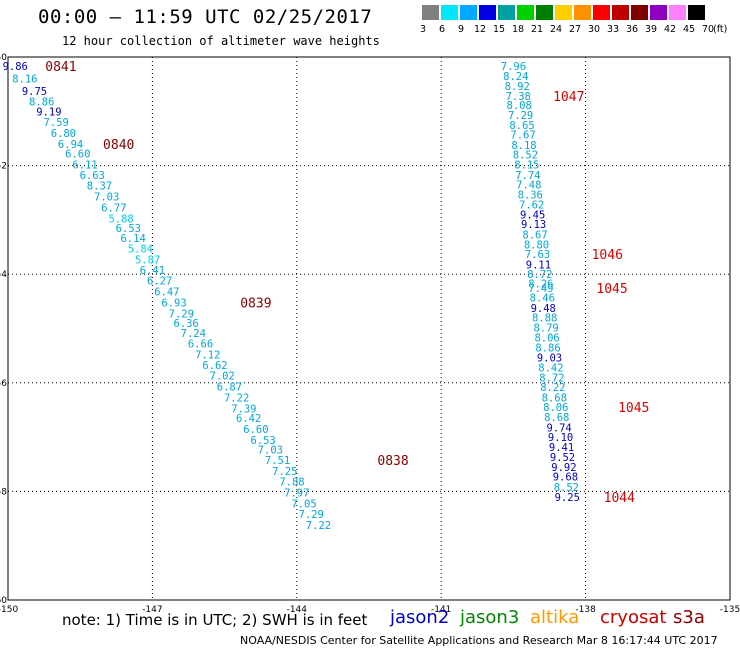 The width and height of the screenshot is (740, 650). What do you see at coordinates (3, 167) in the screenshot?
I see `y-tick-label: -52` at bounding box center [3, 167].